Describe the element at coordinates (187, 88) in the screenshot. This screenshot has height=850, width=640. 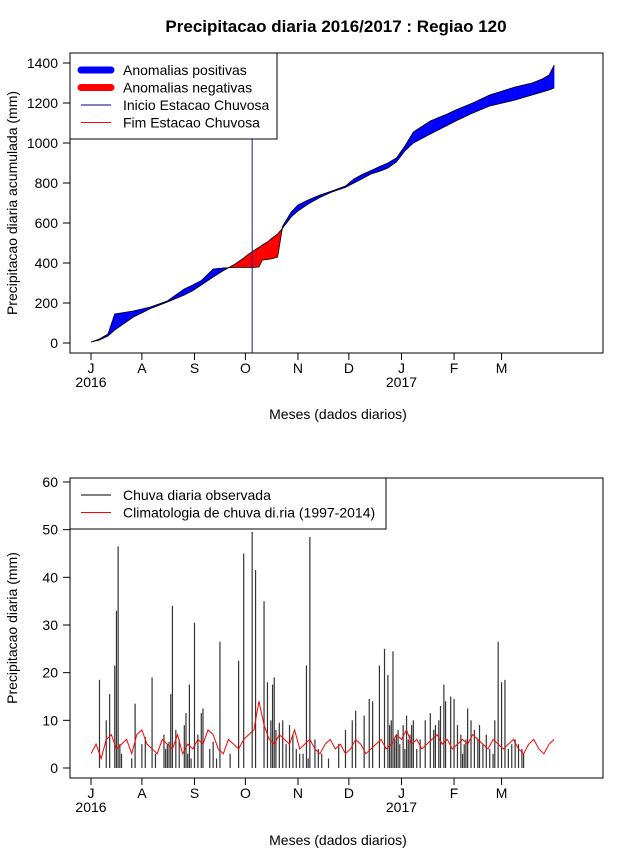
I see `cumulative-legend-label: Anomalias negativas` at that location.